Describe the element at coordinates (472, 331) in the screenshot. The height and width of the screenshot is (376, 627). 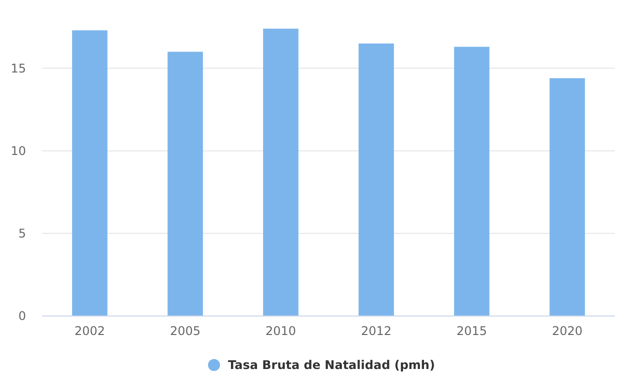
I see `x-tick-label: 2015` at that location.